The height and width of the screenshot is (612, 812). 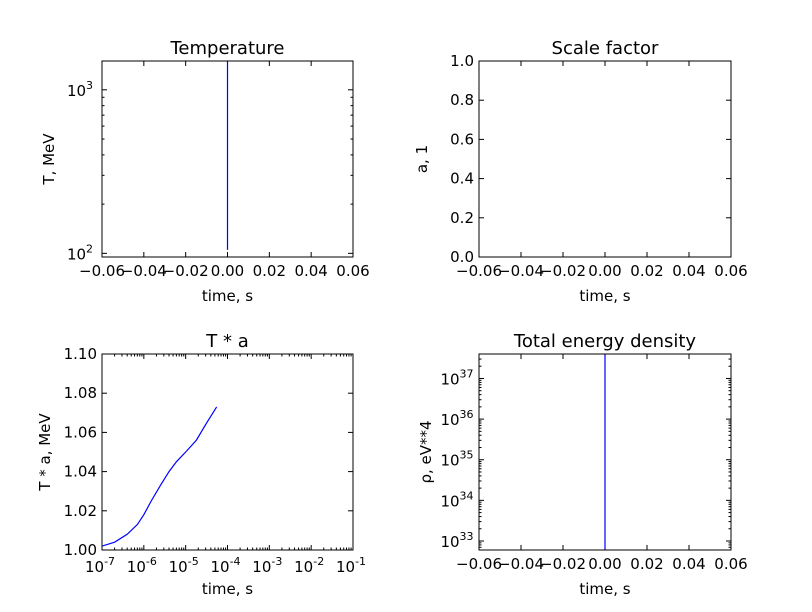 I want to click on y-tick-label: 0.4, so click(x=462, y=179).